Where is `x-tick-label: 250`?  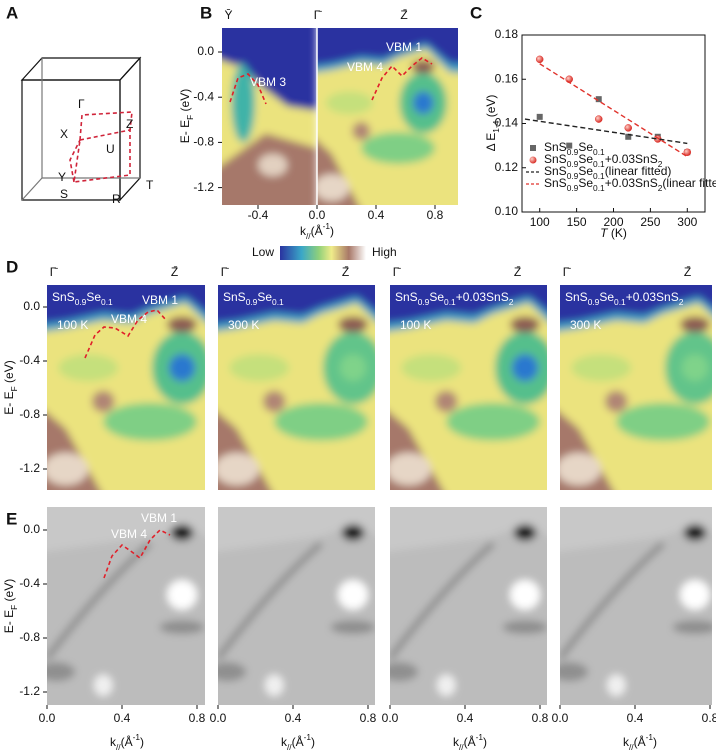
x-tick-label: 250 is located at coordinates (650, 222).